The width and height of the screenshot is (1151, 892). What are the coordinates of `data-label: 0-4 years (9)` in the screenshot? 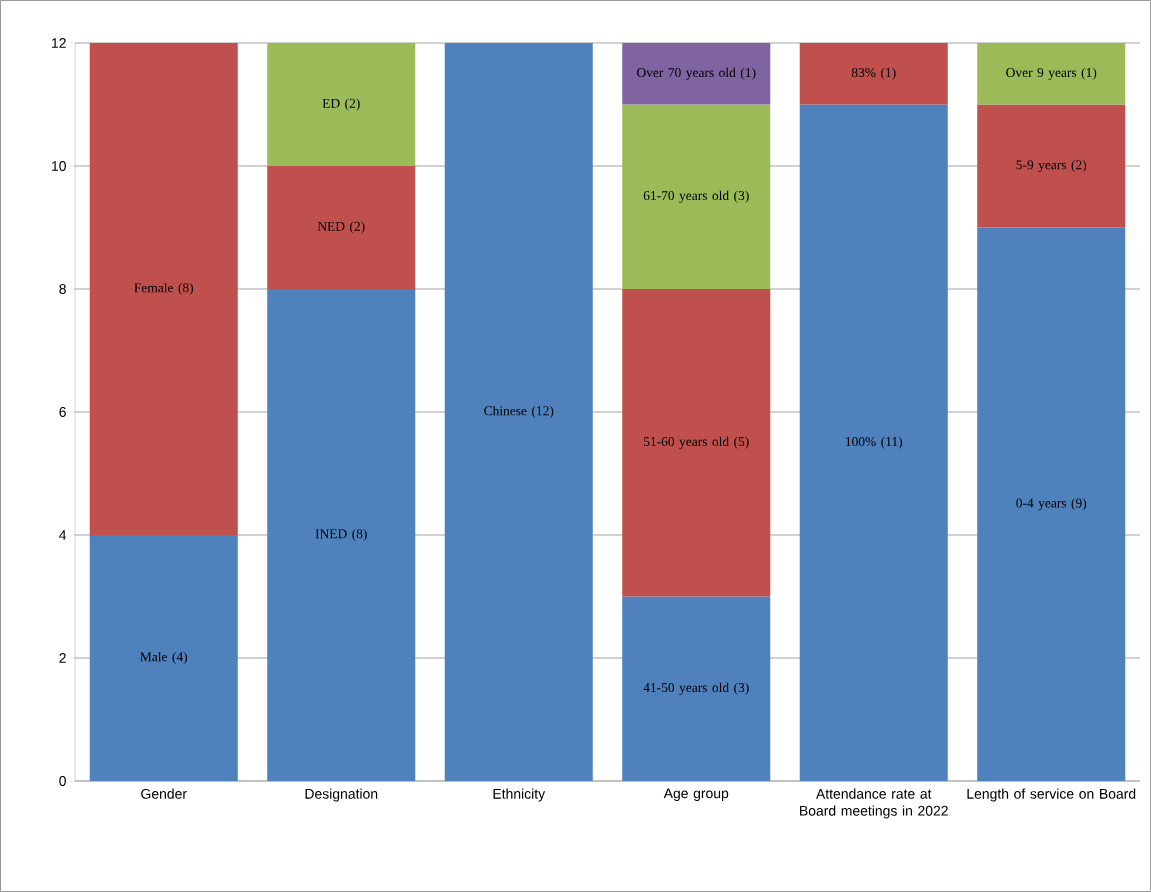 It's located at (1051, 504).